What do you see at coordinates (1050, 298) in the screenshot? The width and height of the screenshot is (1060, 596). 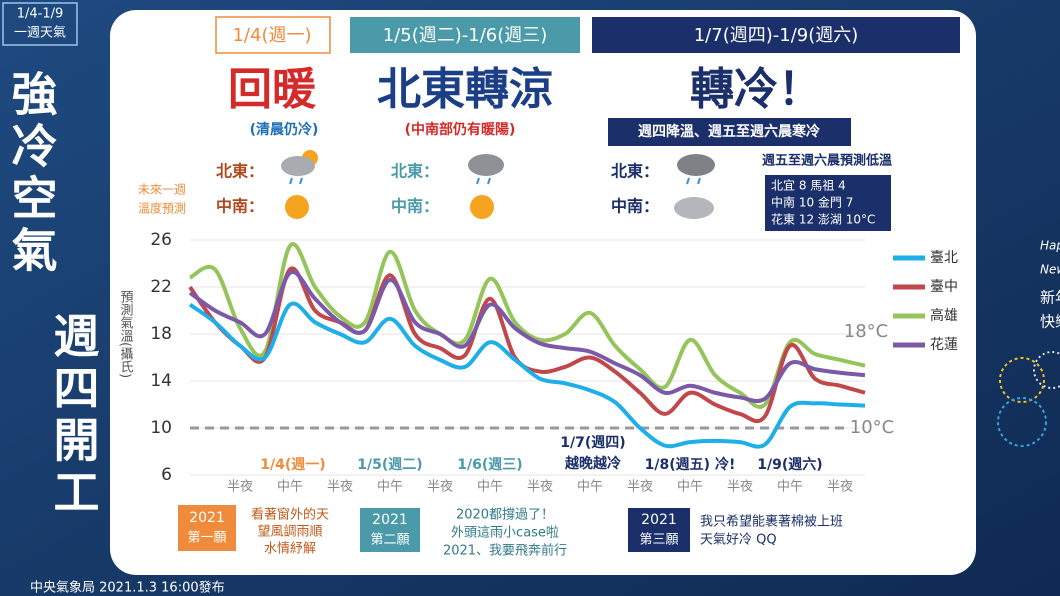 I see `new-year-text: 新年` at bounding box center [1050, 298].